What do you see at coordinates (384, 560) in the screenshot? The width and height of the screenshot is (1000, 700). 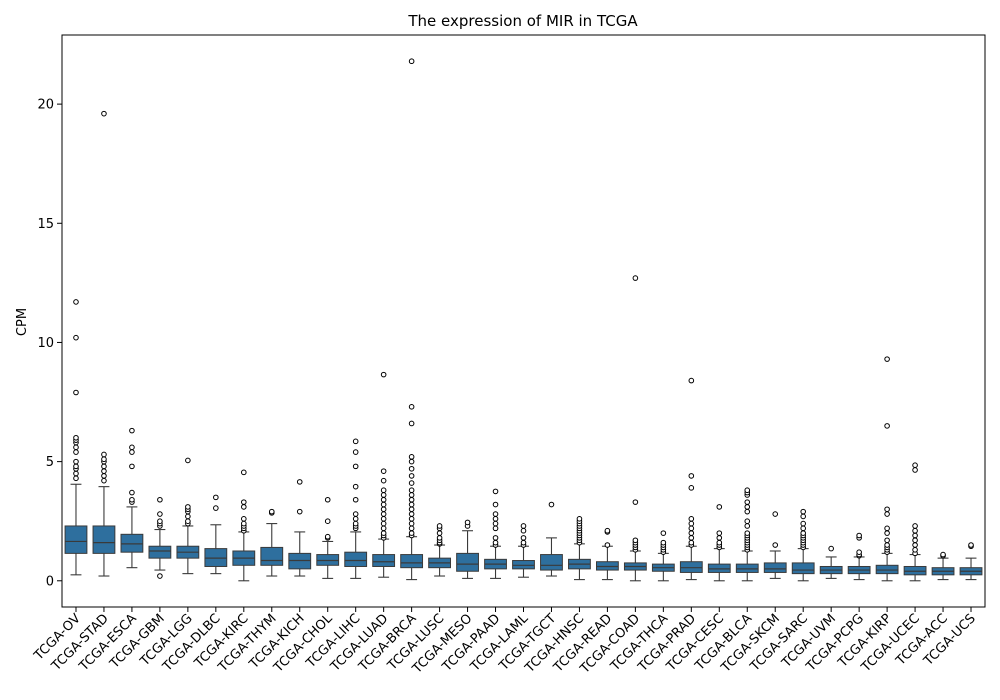 I see `box-tcga-luad` at bounding box center [384, 560].